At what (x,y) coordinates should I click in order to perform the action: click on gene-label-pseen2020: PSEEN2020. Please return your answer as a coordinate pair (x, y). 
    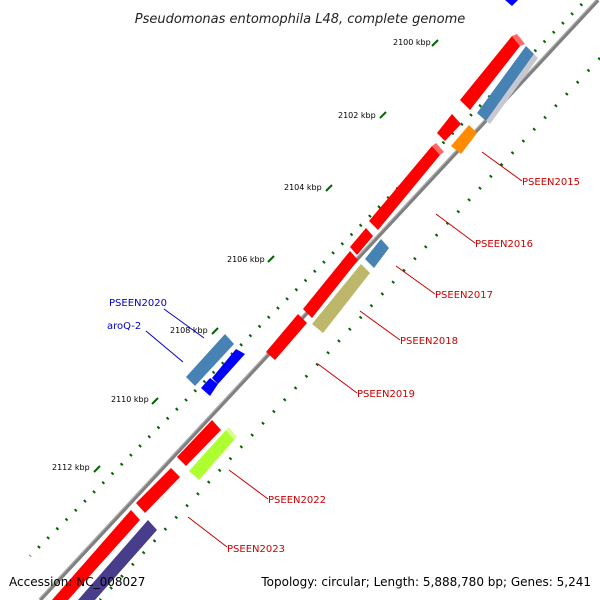
    Looking at the image, I should click on (138, 303).